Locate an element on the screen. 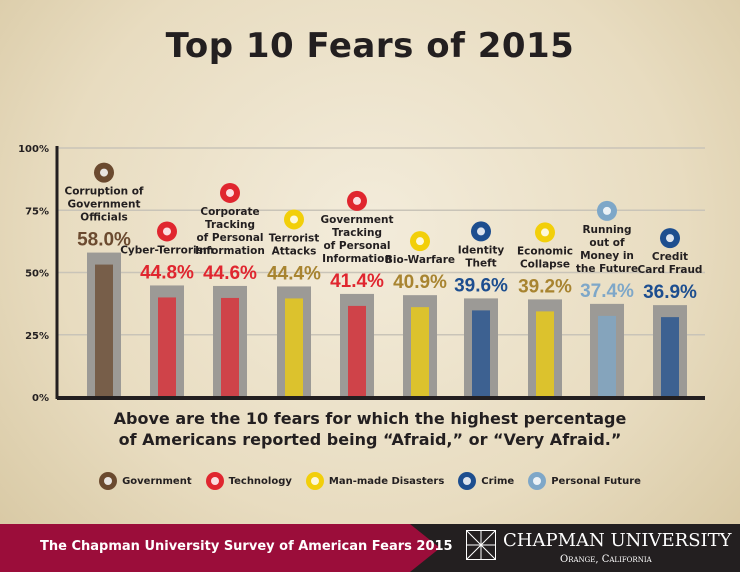 The image size is (740, 572). value-label: 36.9% is located at coordinates (670, 292).